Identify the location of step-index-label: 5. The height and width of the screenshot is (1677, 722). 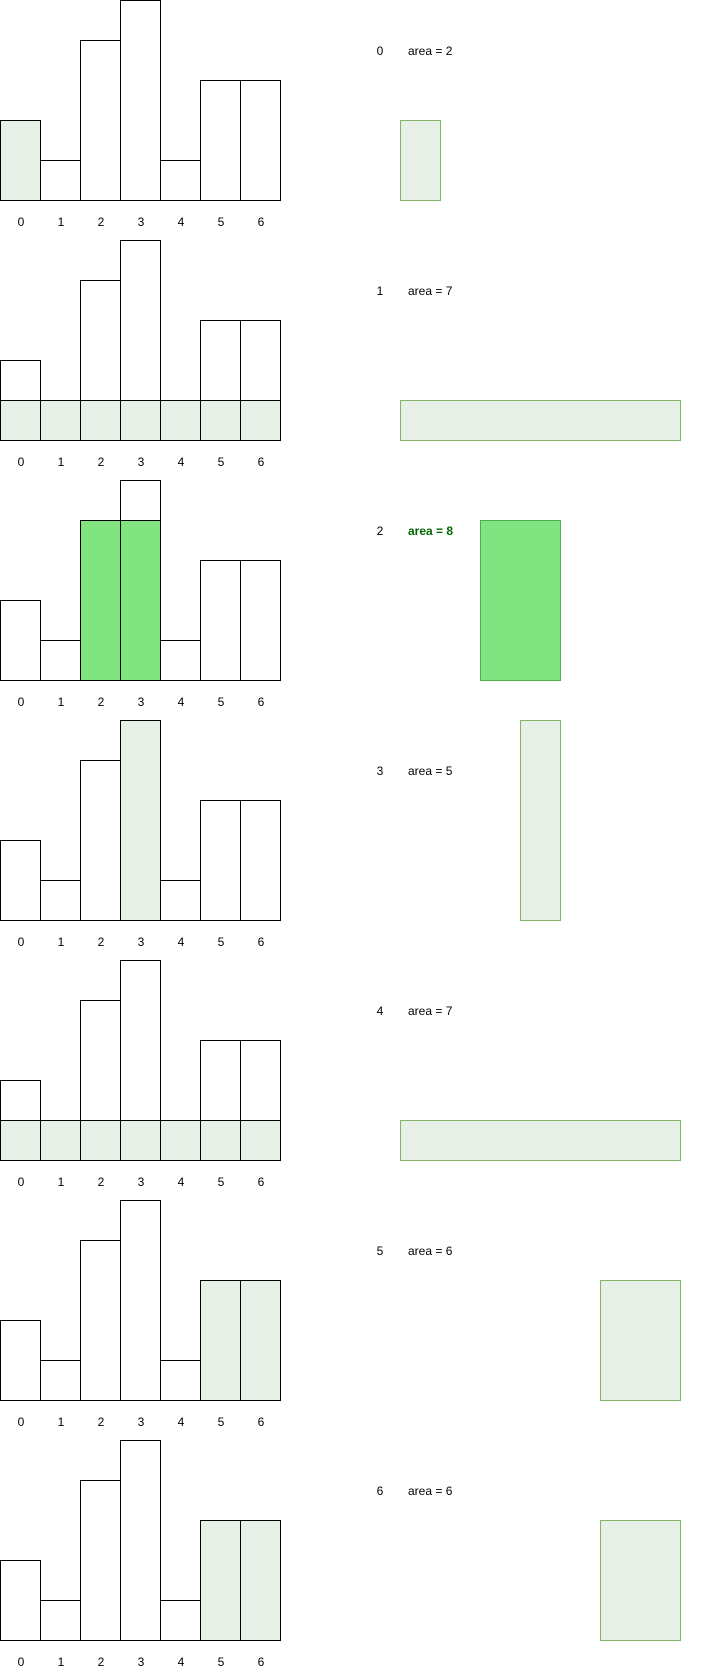
(380, 1251).